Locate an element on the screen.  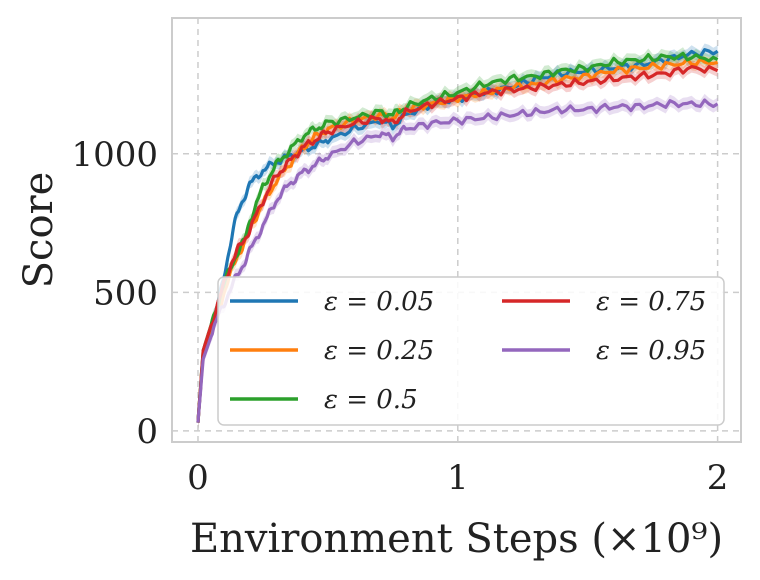
legend-label: ε = 0.5 is located at coordinates (371, 400).